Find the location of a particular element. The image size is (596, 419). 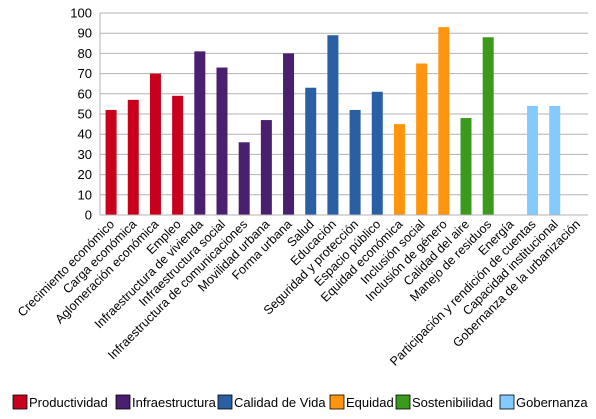

y-tick-label: 50 is located at coordinates (85, 114).